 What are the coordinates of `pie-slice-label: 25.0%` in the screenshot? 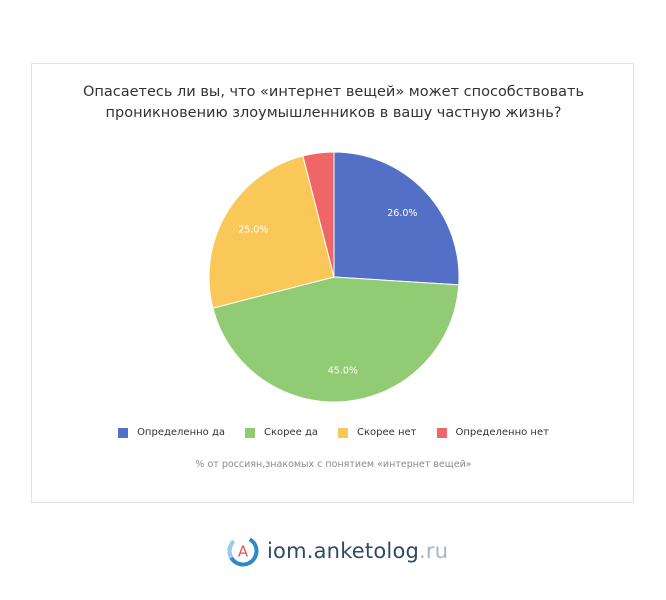 It's located at (253, 229).